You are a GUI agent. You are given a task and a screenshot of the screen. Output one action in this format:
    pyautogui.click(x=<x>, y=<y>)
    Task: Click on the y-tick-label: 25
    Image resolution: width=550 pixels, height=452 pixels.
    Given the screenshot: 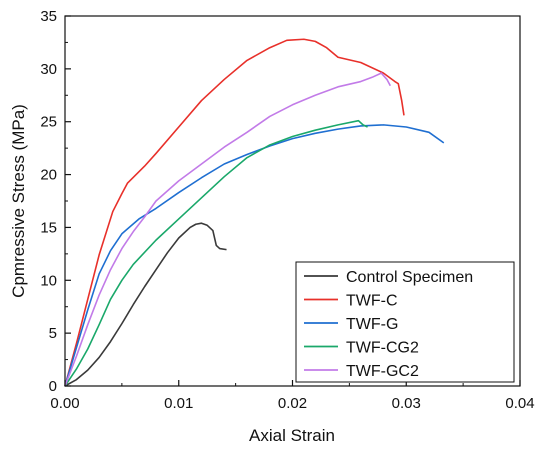 What is the action you would take?
    pyautogui.click(x=48, y=122)
    